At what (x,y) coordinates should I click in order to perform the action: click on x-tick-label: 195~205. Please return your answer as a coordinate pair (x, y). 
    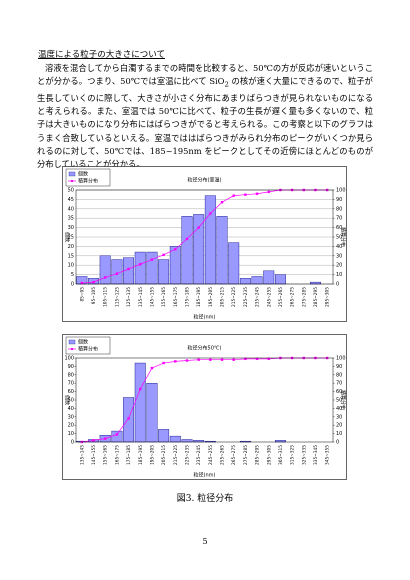
    Looking at the image, I should click on (152, 455).